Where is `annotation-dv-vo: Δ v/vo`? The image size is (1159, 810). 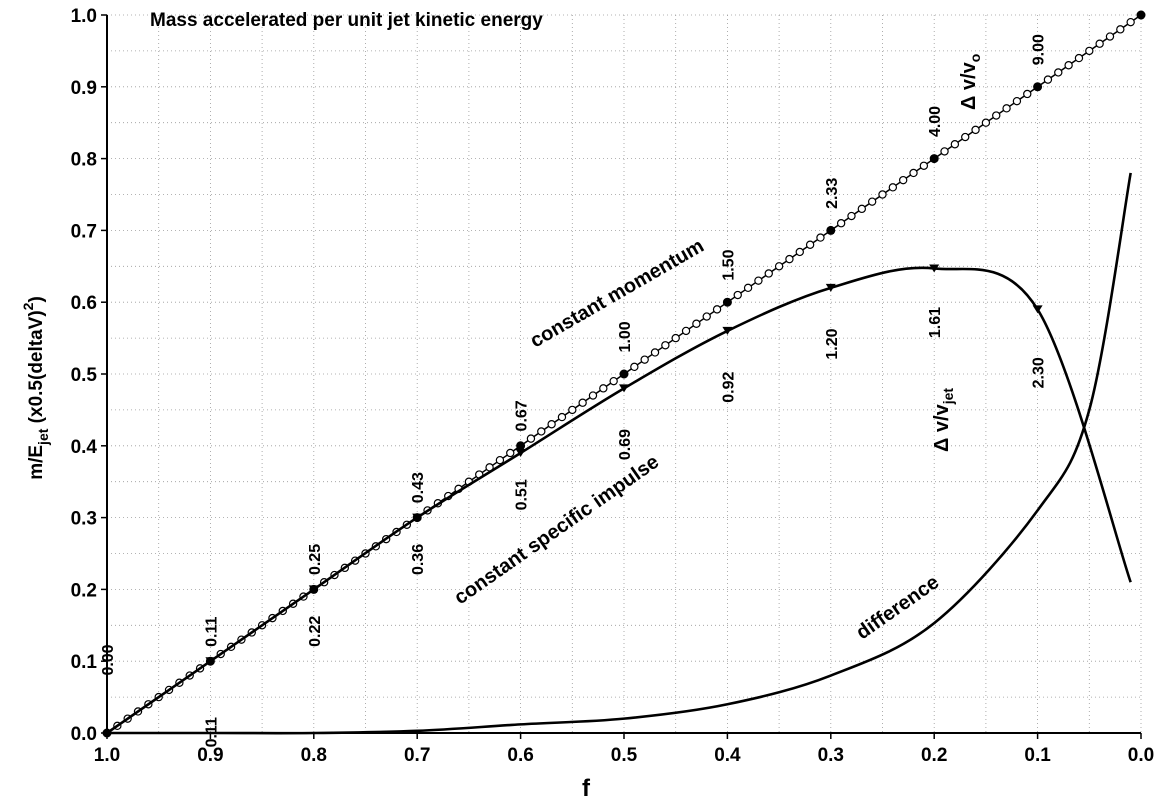
annotation-dv-vo: Δ v/vo is located at coordinates (970, 82).